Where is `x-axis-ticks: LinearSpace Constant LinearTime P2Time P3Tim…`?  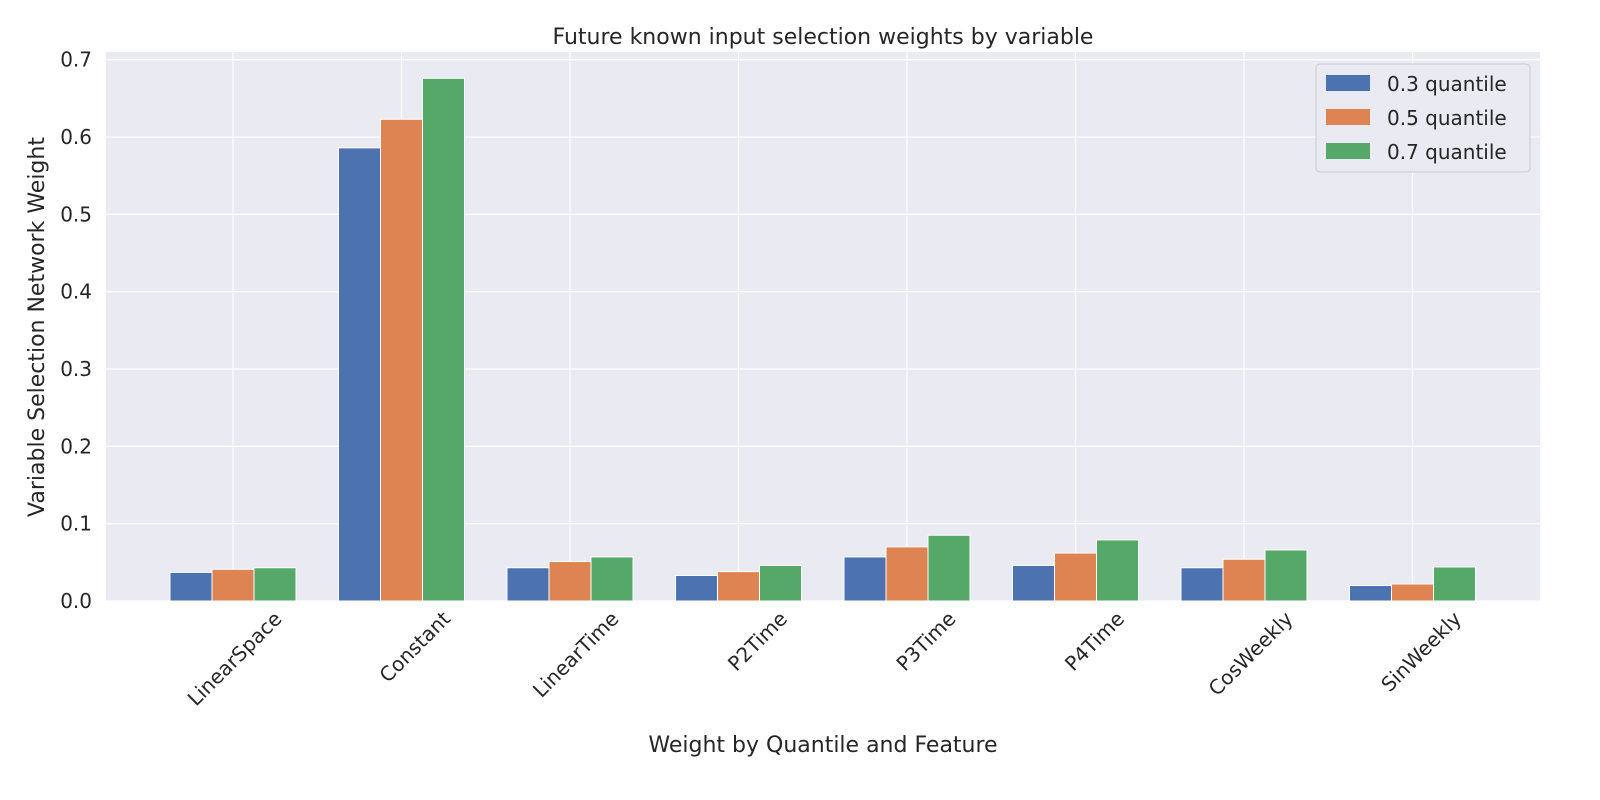
x-axis-ticks: LinearSpace Constant LinearTime P2Time P3Tim… is located at coordinates (825, 658).